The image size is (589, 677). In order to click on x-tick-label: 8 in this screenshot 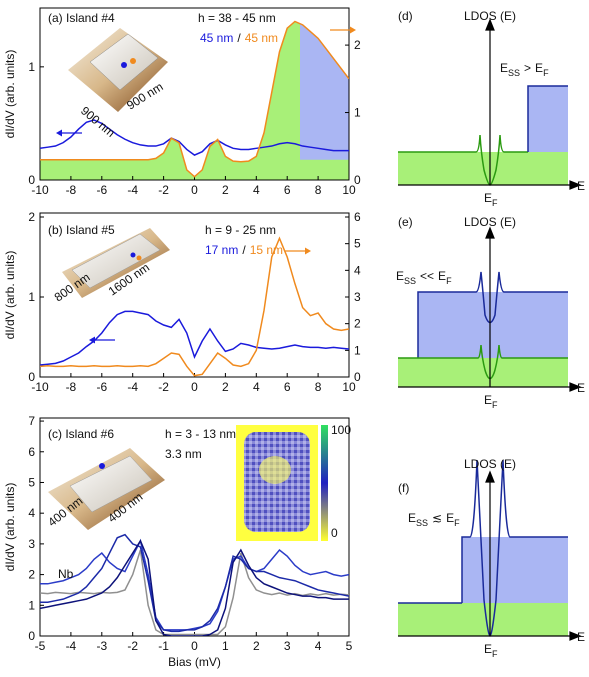, I will do `click(318, 190)`.